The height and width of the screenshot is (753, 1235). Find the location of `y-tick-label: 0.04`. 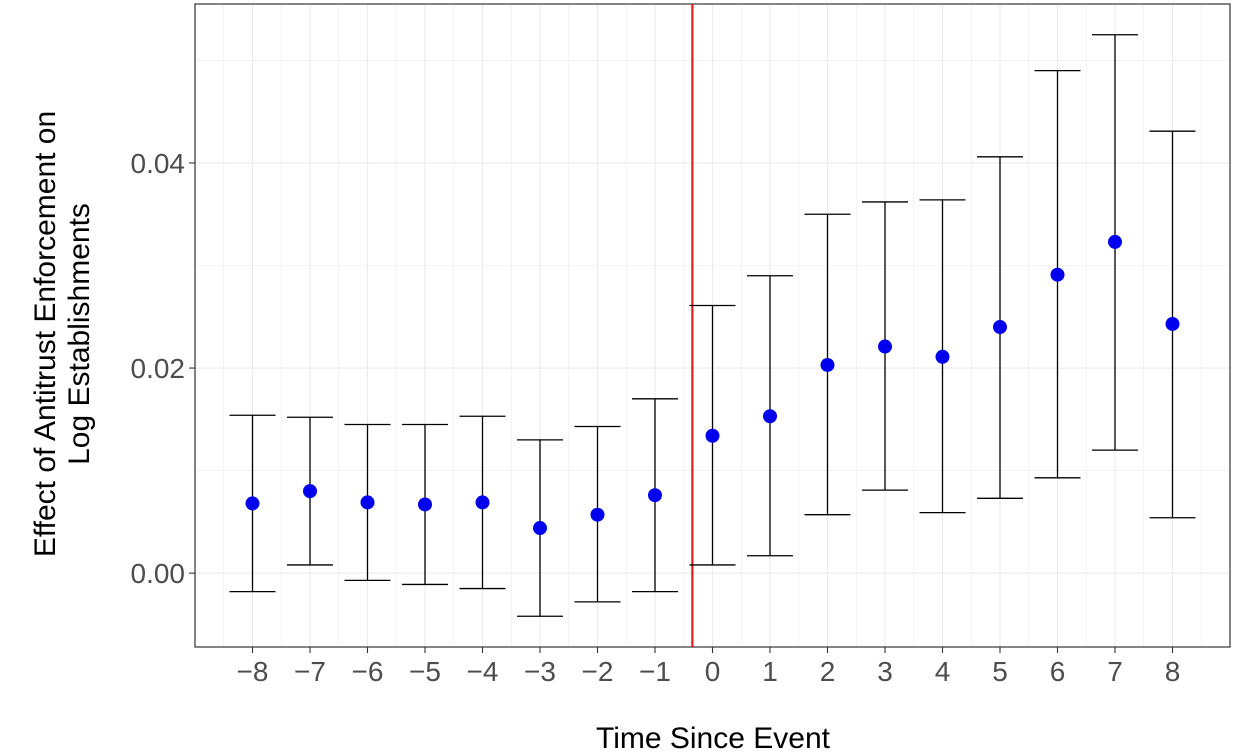

y-tick-label: 0.04 is located at coordinates (158, 163).